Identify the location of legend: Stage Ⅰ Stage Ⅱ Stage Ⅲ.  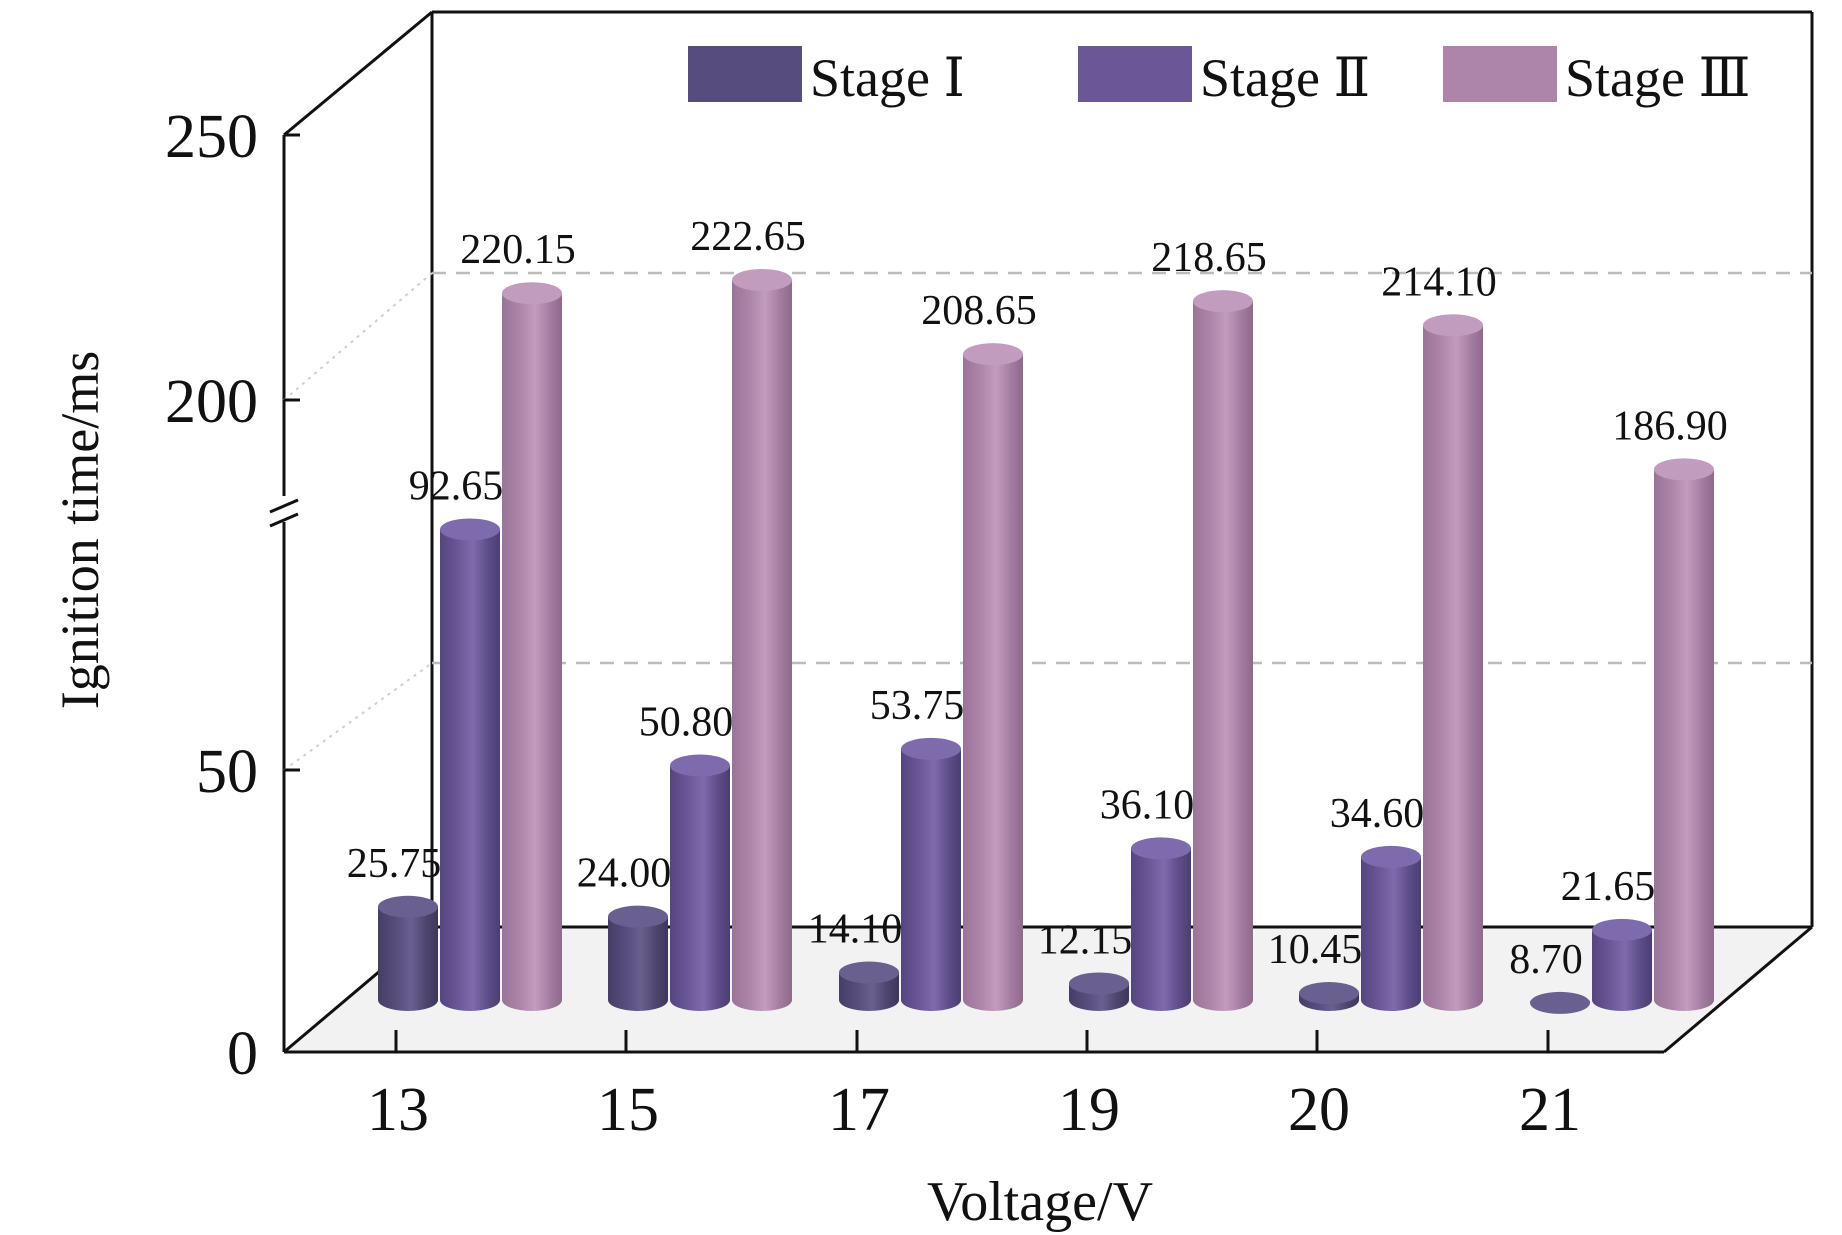
(1219, 77).